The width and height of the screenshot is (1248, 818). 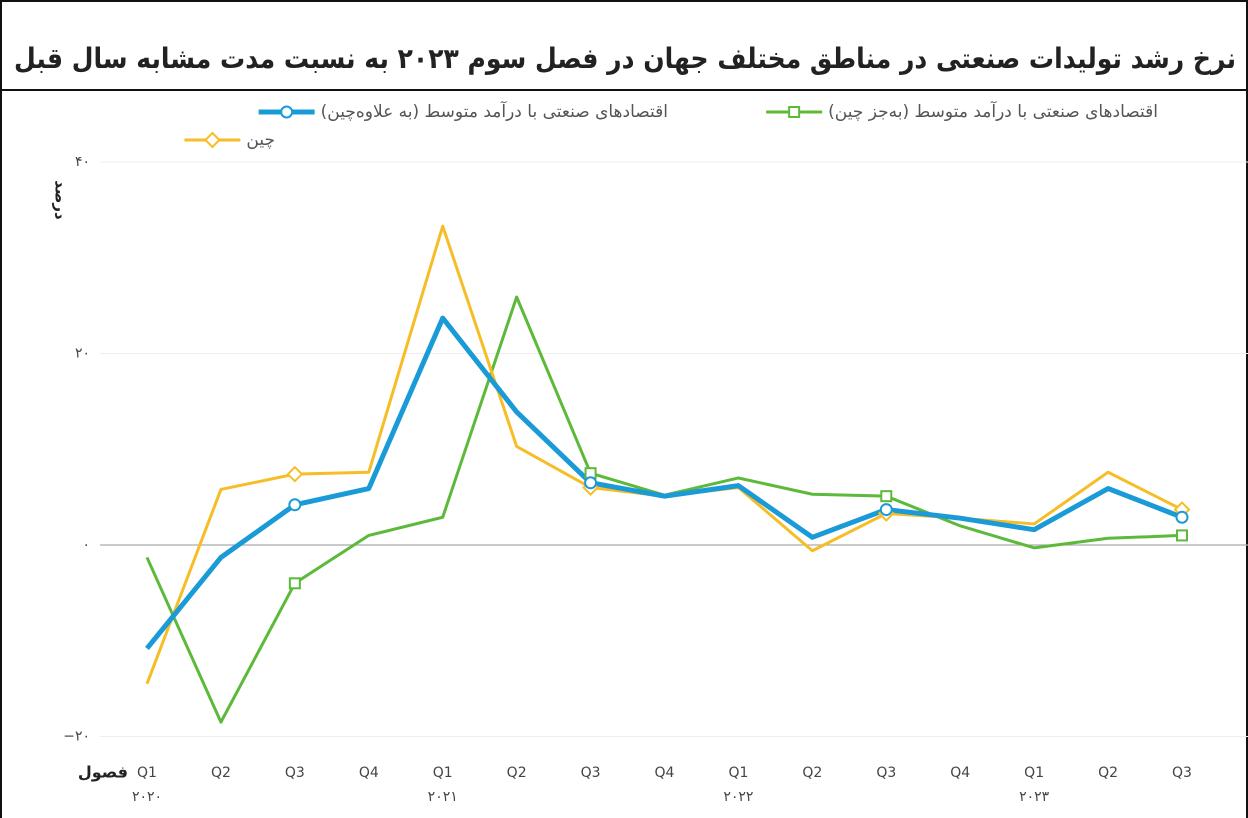 What do you see at coordinates (82, 162) in the screenshot?
I see `y-tick-label: ۴۰` at bounding box center [82, 162].